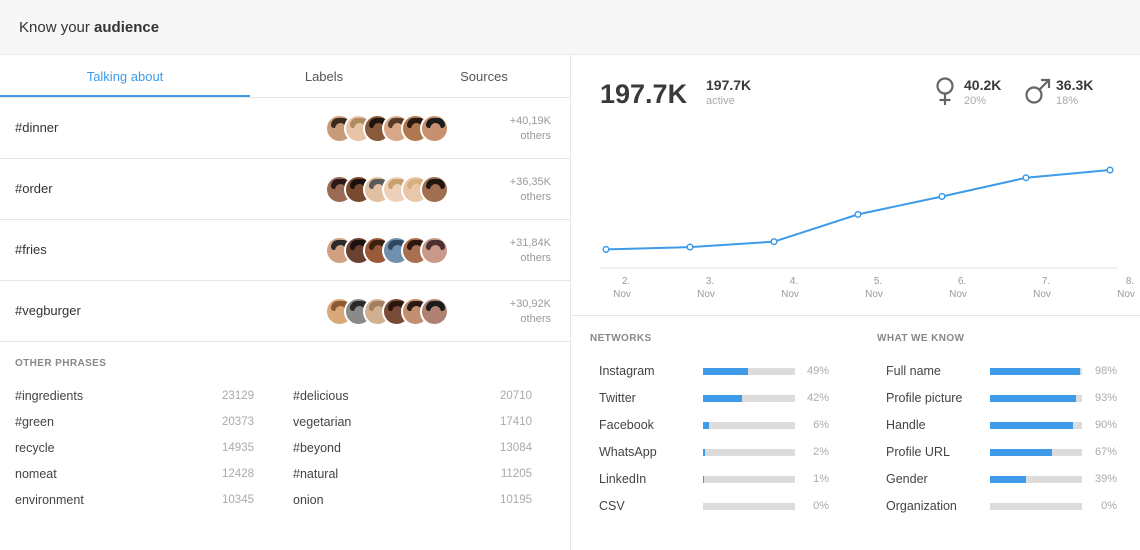 This screenshot has width=1140, height=550. I want to click on tab-talking-about: Talking about, so click(125, 76).